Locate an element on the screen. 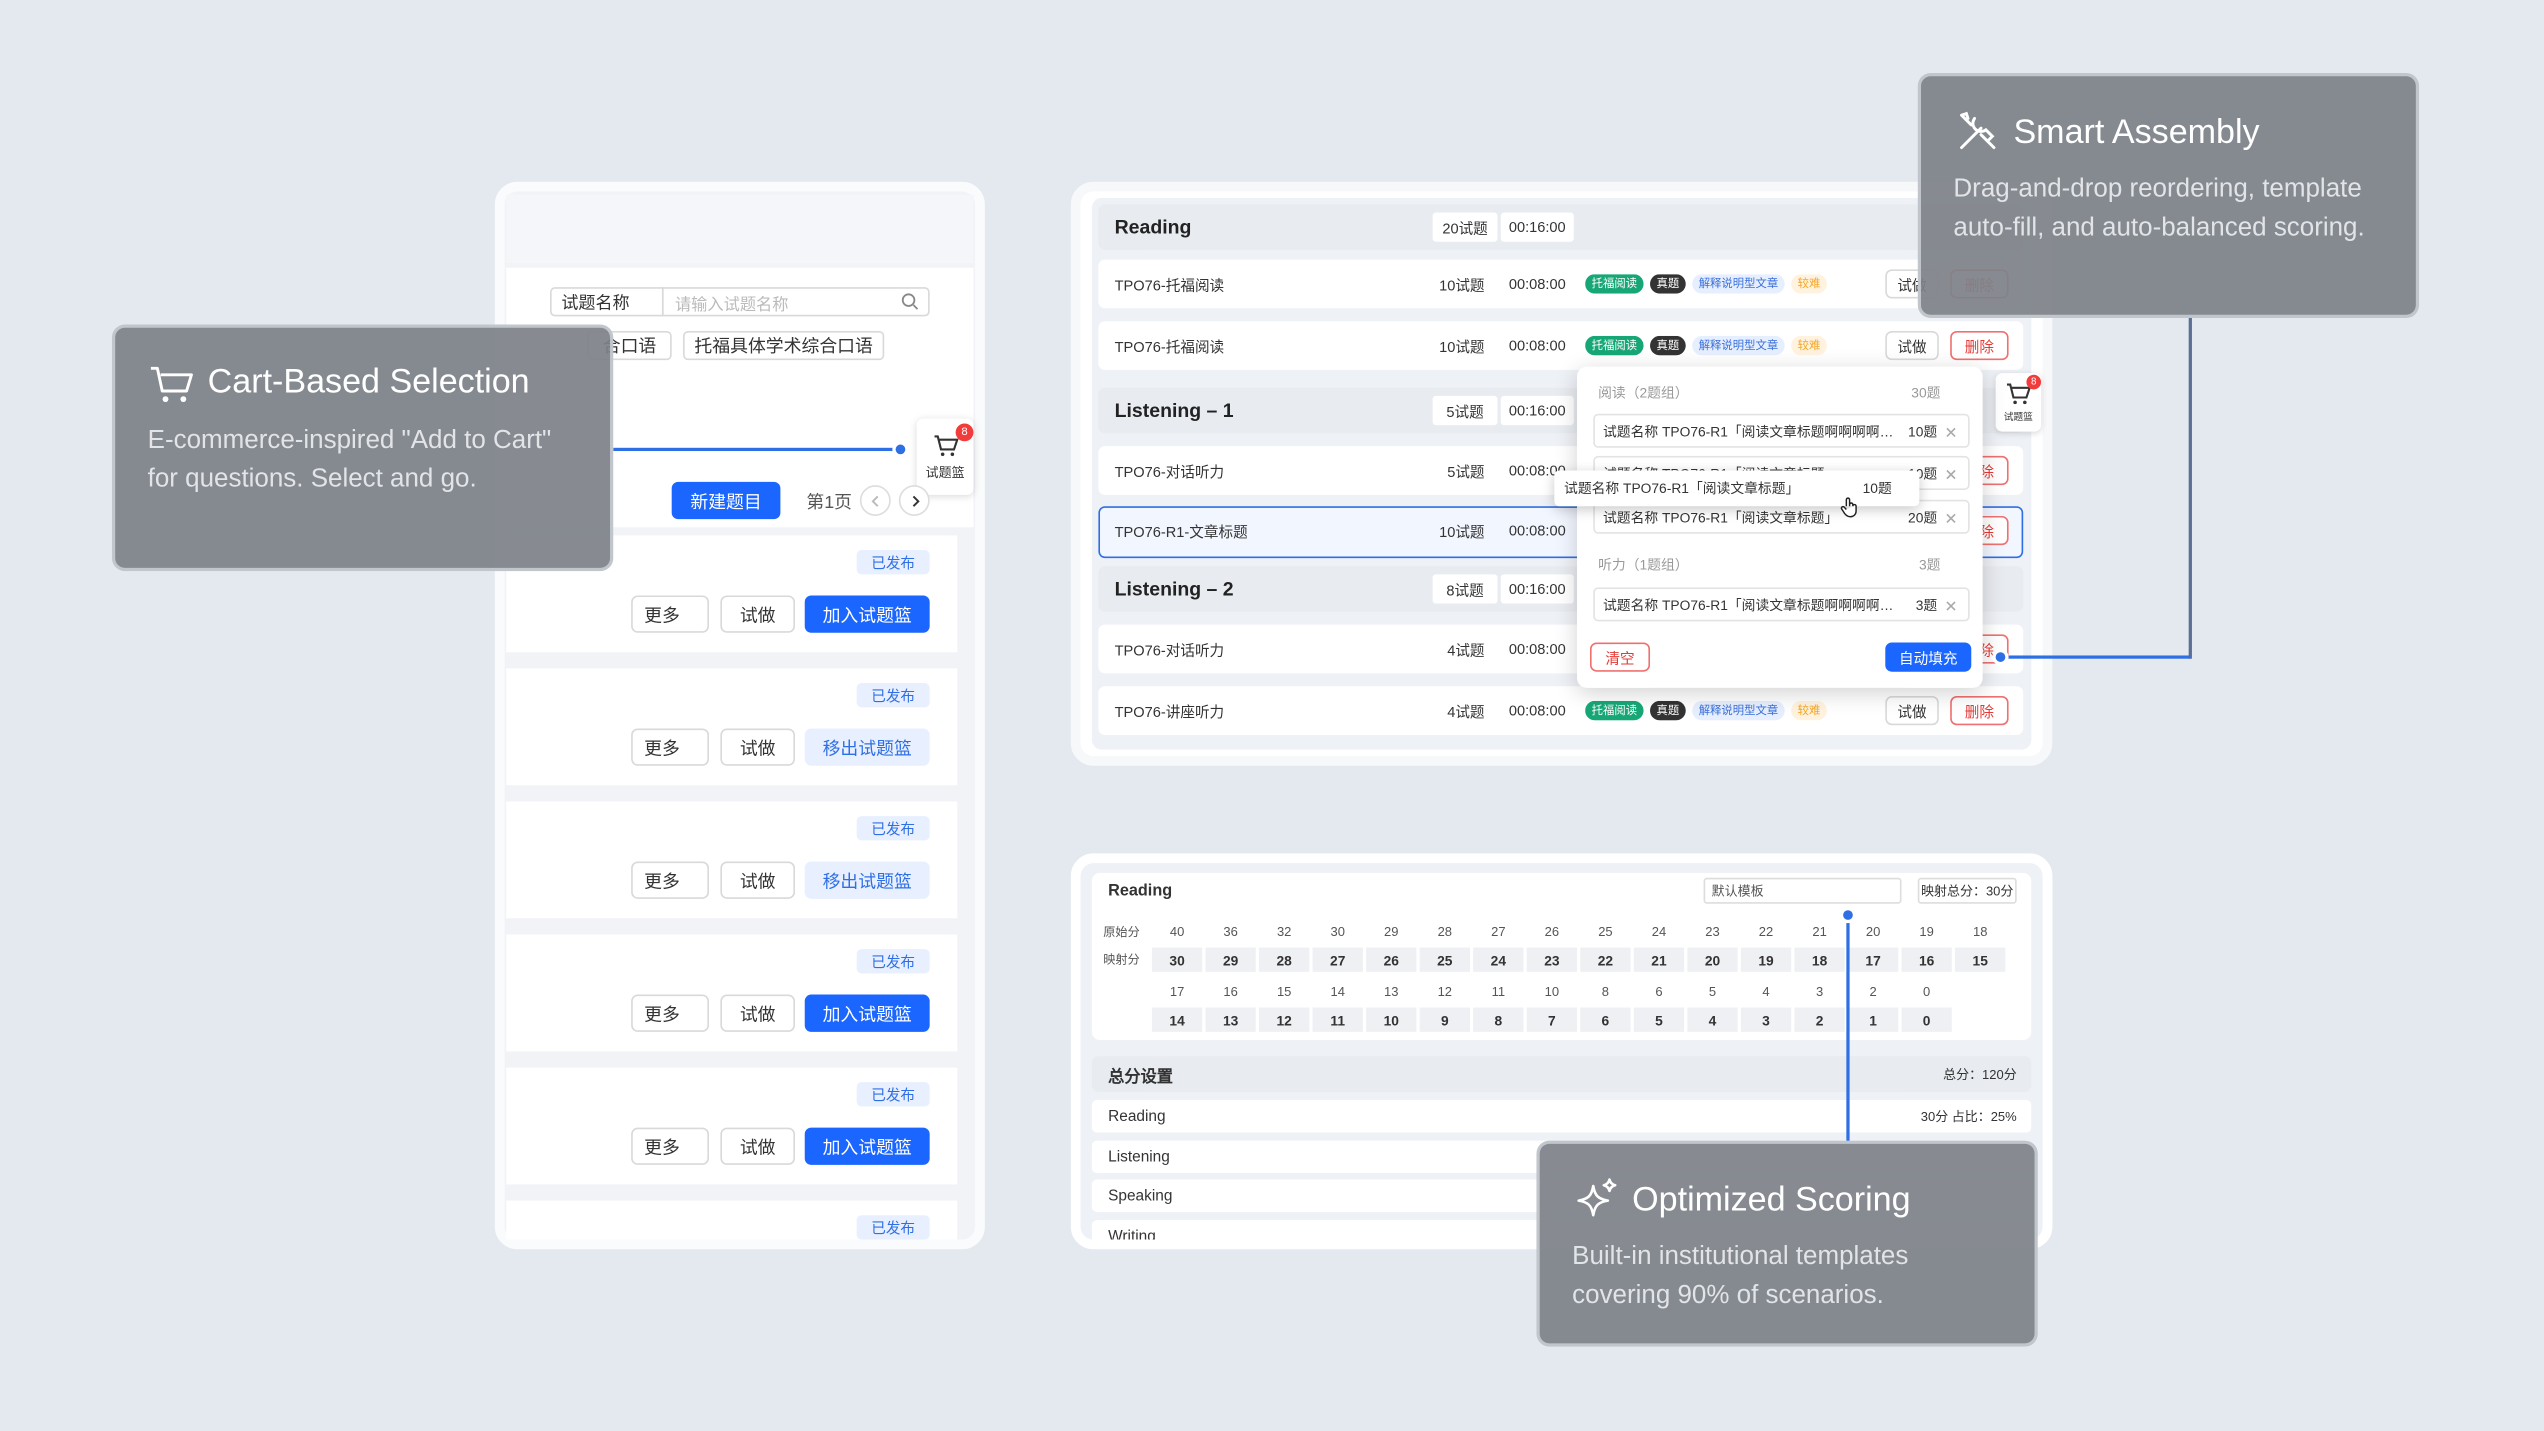 This screenshot has height=1431, width=2544. mapped-score: 28 is located at coordinates (1284, 959).